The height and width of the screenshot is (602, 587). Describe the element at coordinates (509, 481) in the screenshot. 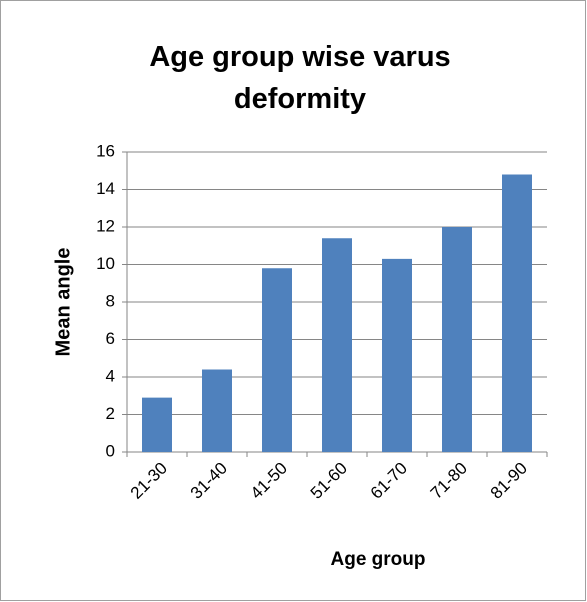

I see `x-tick-label: 81-90` at that location.